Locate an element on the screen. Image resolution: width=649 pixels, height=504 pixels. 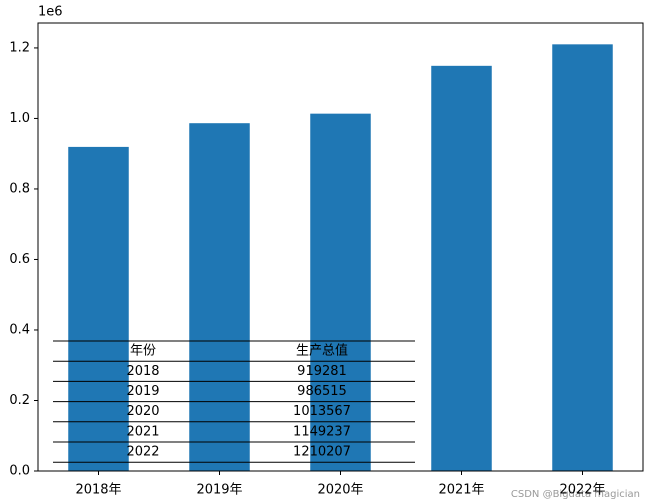
x-tick-label: 2019年 is located at coordinates (219, 490).